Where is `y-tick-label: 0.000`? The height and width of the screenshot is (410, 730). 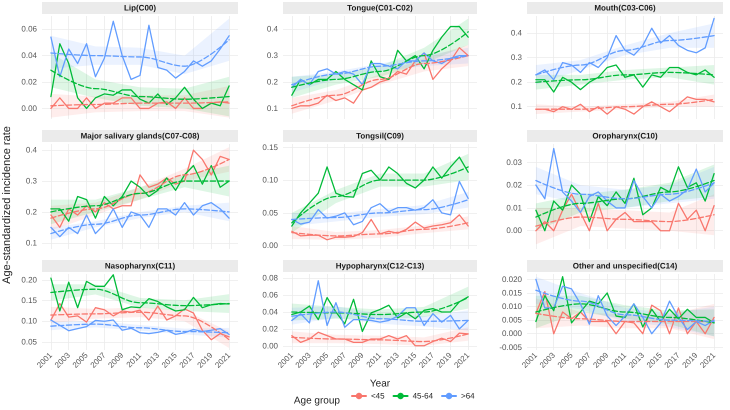
y-tick-label: 0.000 is located at coordinates (512, 333).